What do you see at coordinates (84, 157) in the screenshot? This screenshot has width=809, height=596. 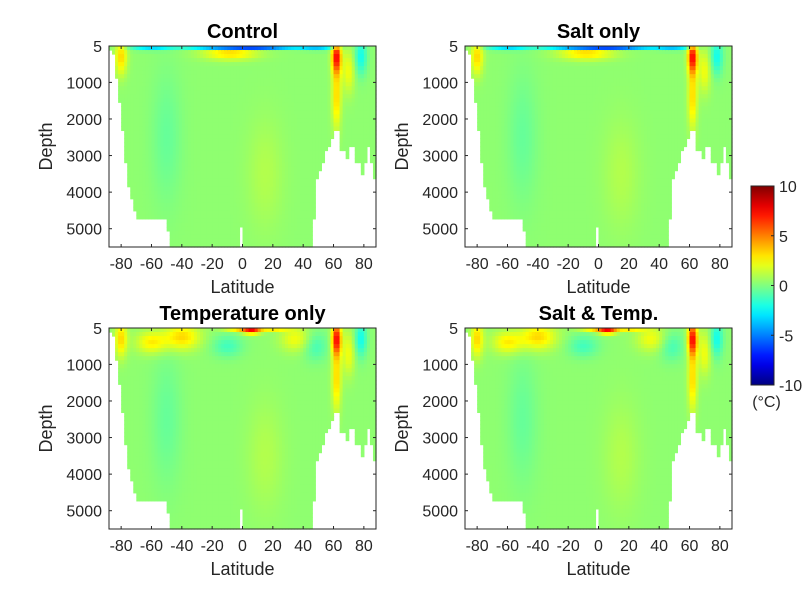 I see `y-tick-label: 3000` at bounding box center [84, 157].